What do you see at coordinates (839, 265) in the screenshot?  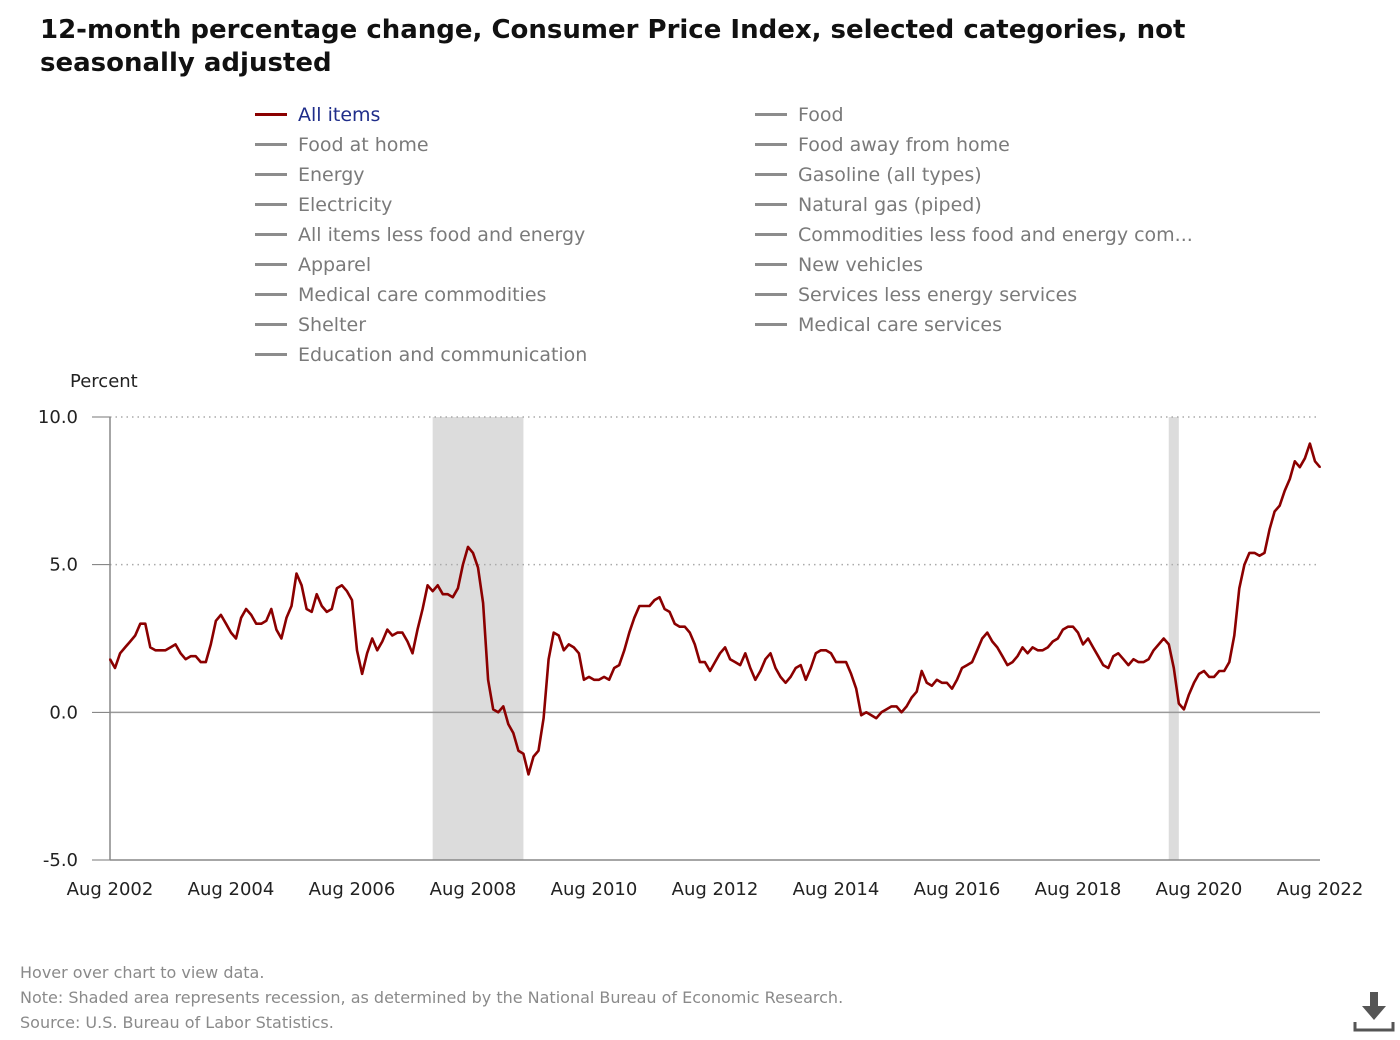 I see `legend-item: New vehicles` at bounding box center [839, 265].